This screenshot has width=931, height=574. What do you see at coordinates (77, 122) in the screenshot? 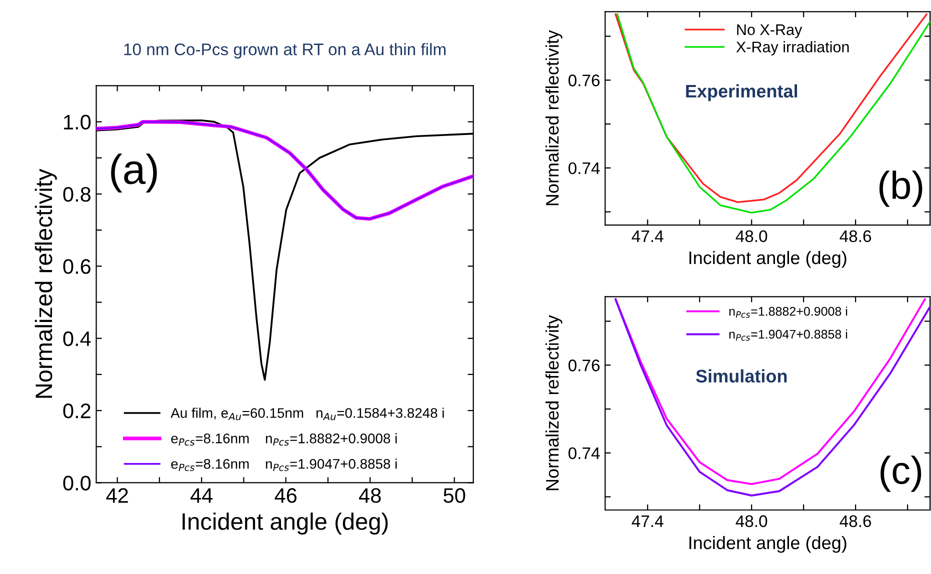
I see `y-tick-label: 1.0` at bounding box center [77, 122].